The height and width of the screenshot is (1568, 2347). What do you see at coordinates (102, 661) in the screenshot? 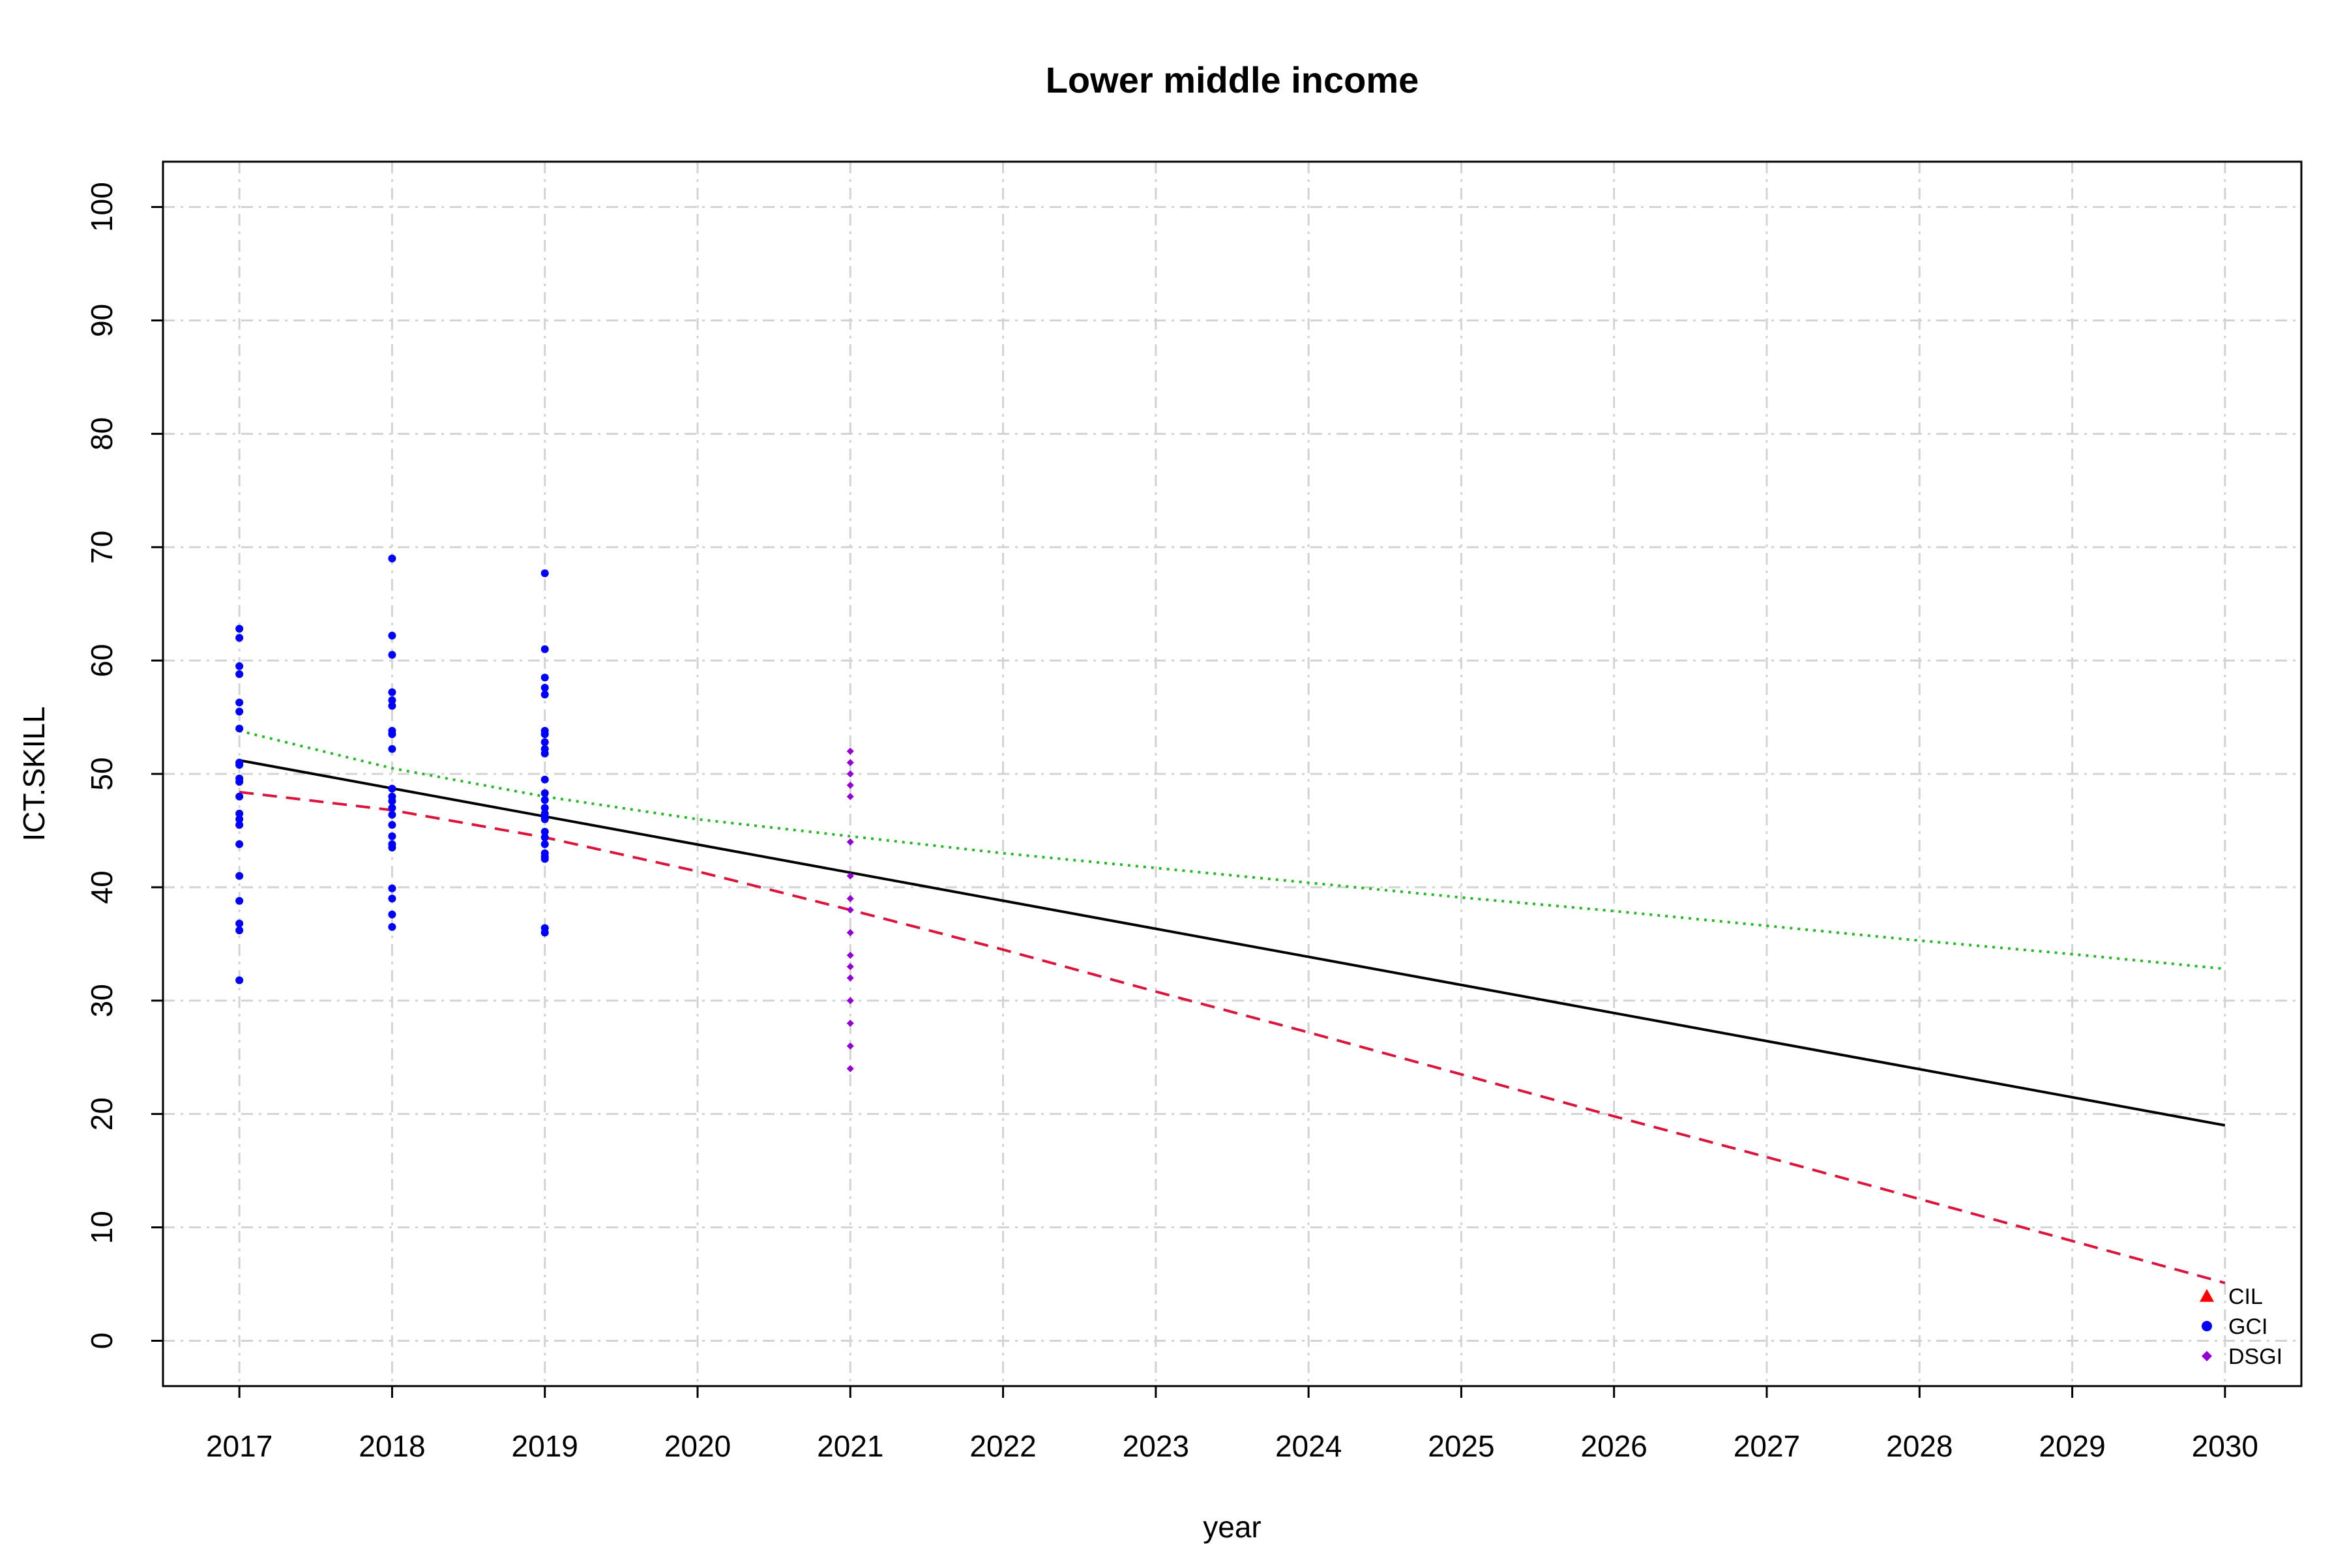
I see `y-tick-label-60: 60` at bounding box center [102, 661].